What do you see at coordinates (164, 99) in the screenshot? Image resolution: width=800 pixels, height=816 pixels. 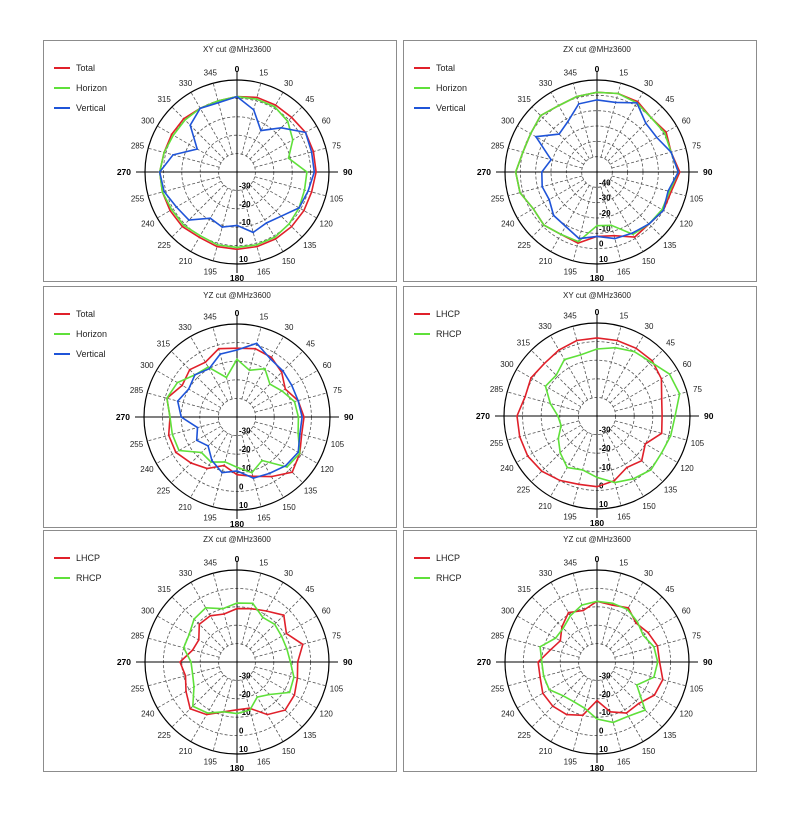 I see `angle-tick-label: 315` at bounding box center [164, 99].